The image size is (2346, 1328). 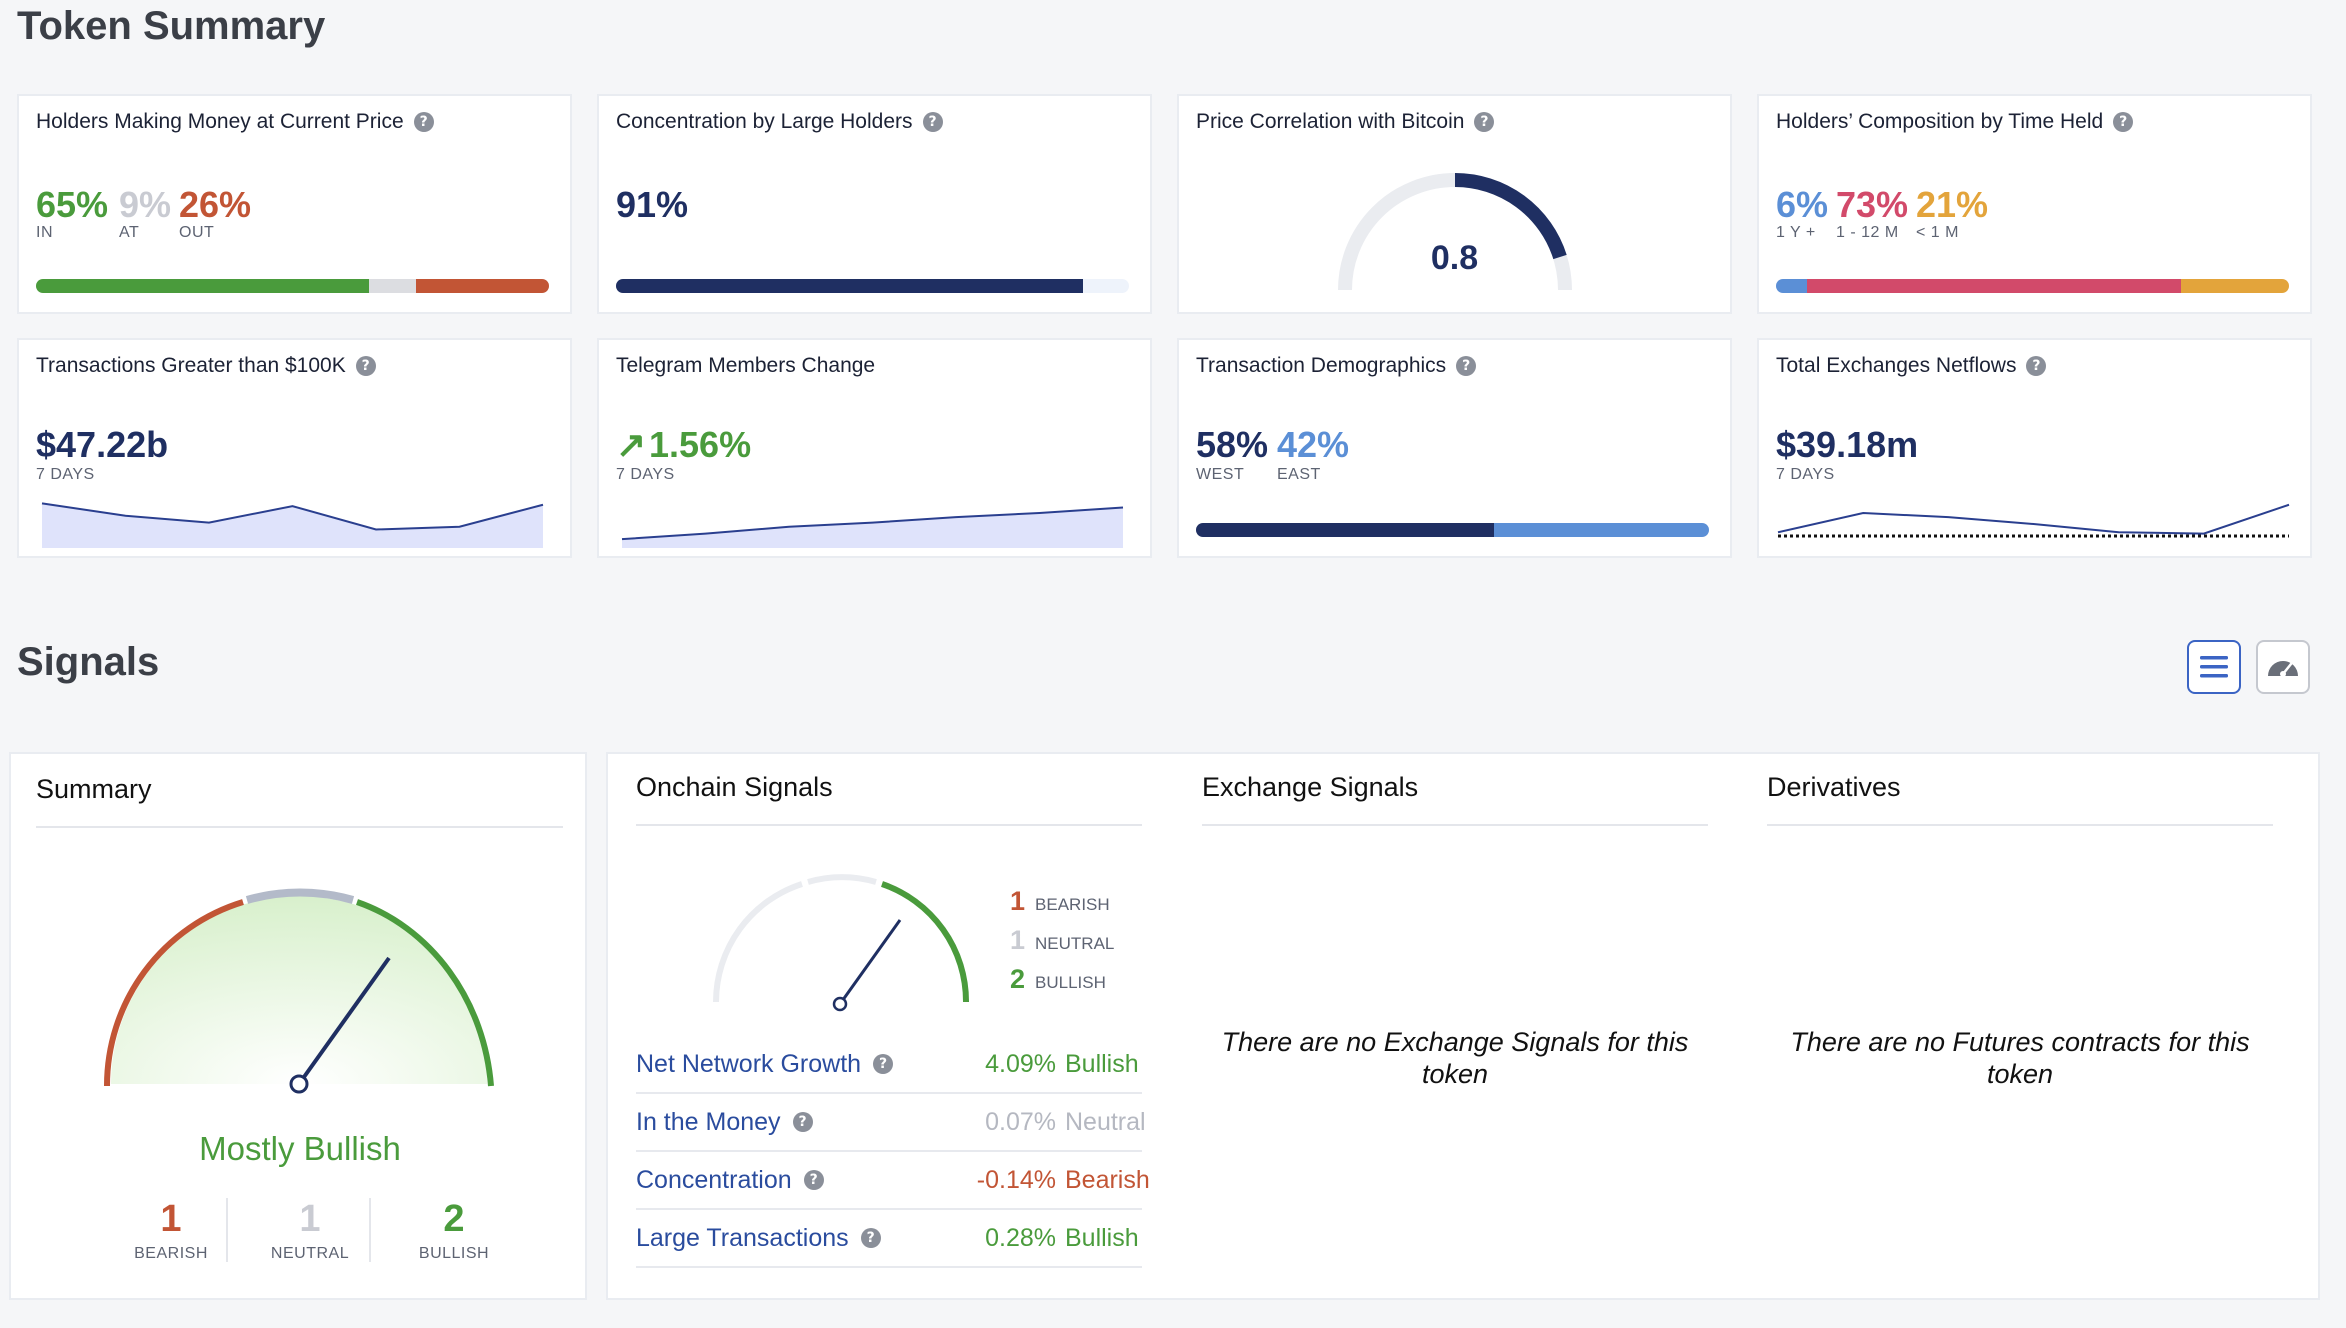 I want to click on card-title: Concentration by Large Holders, so click(x=764, y=121).